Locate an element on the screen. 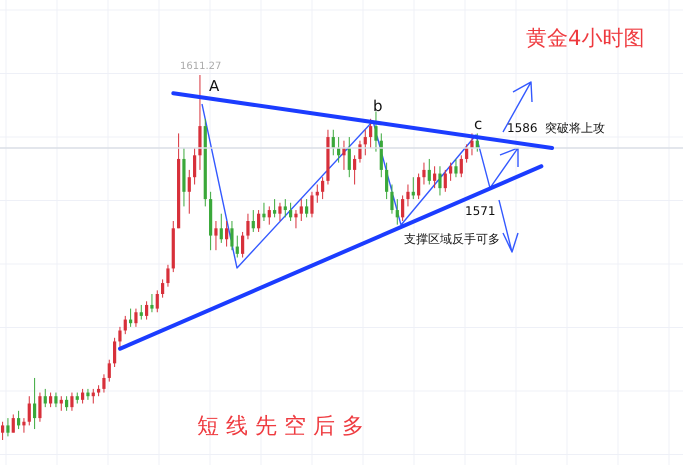 The height and width of the screenshot is (465, 683). annotation: 1571 is located at coordinates (480, 211).